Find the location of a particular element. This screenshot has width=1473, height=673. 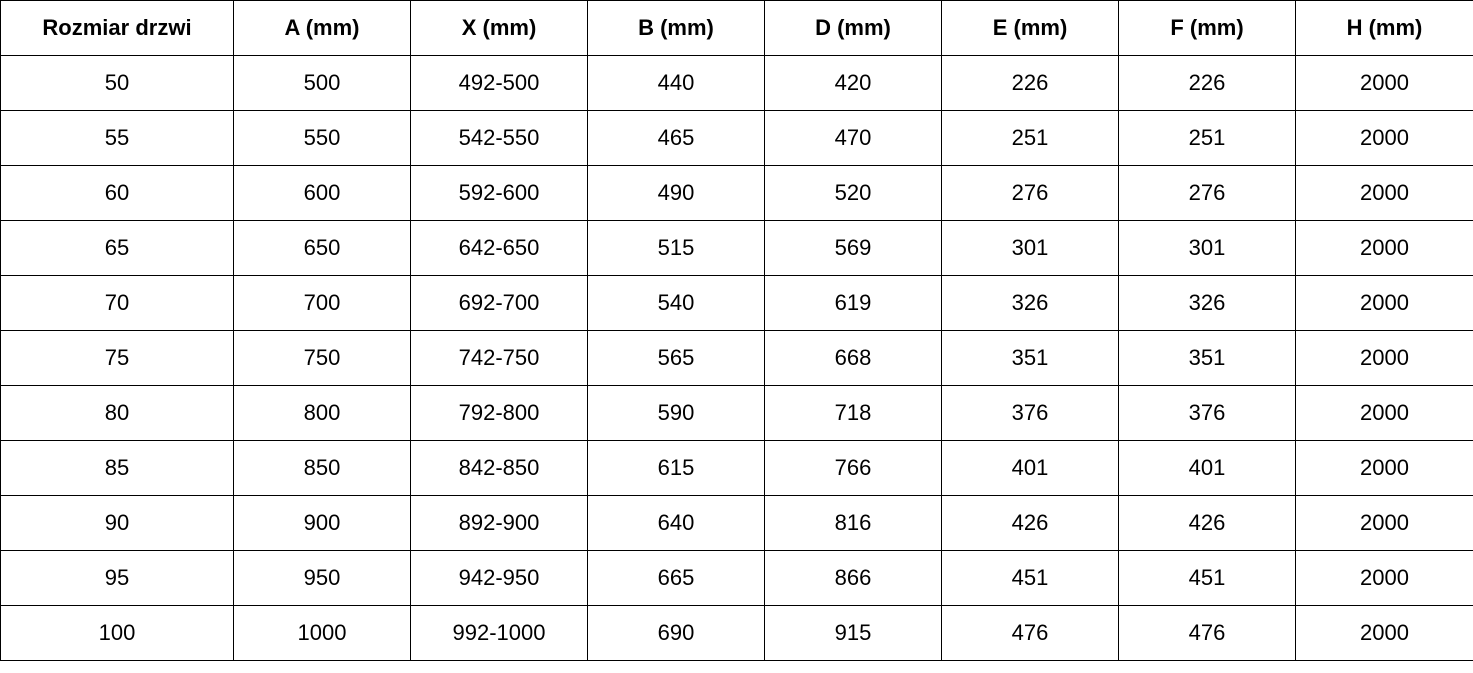

table-cell: 60 is located at coordinates (117, 193).